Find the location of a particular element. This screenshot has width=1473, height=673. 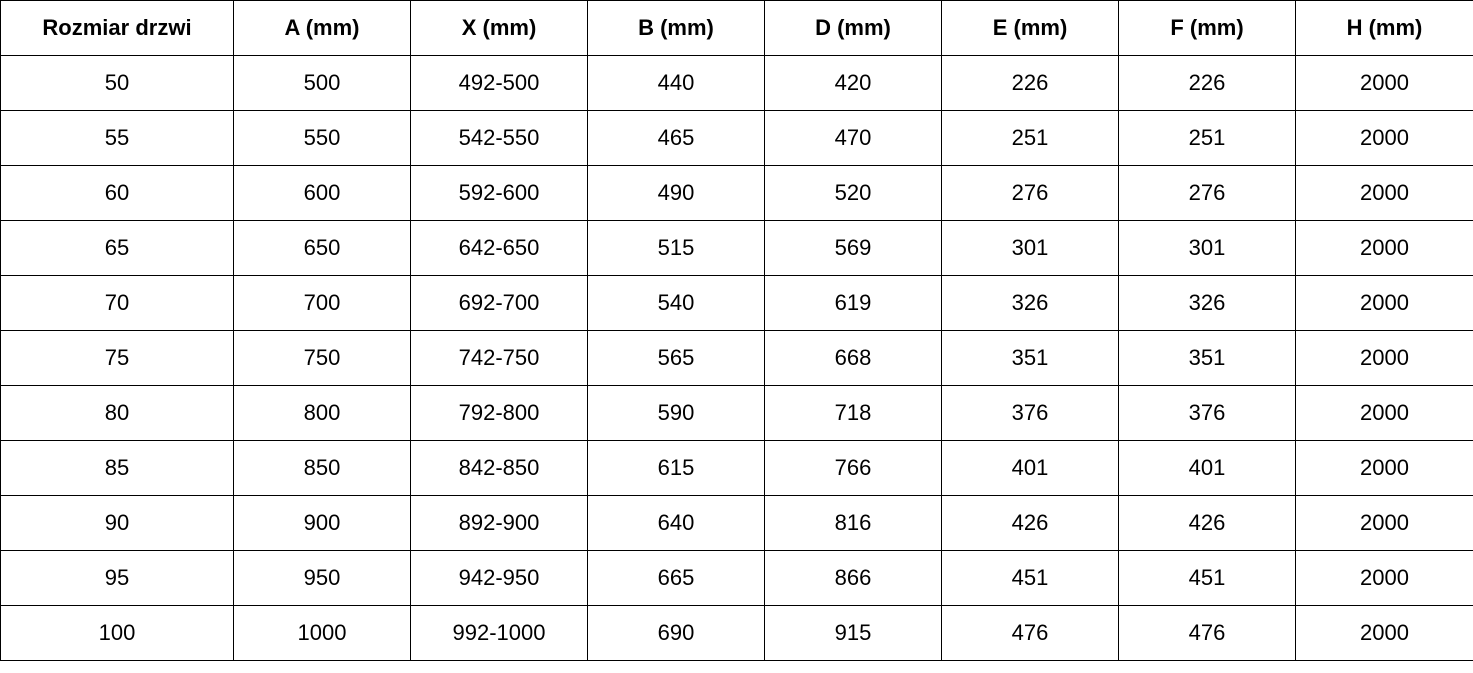

table-cell: 60 is located at coordinates (117, 193).